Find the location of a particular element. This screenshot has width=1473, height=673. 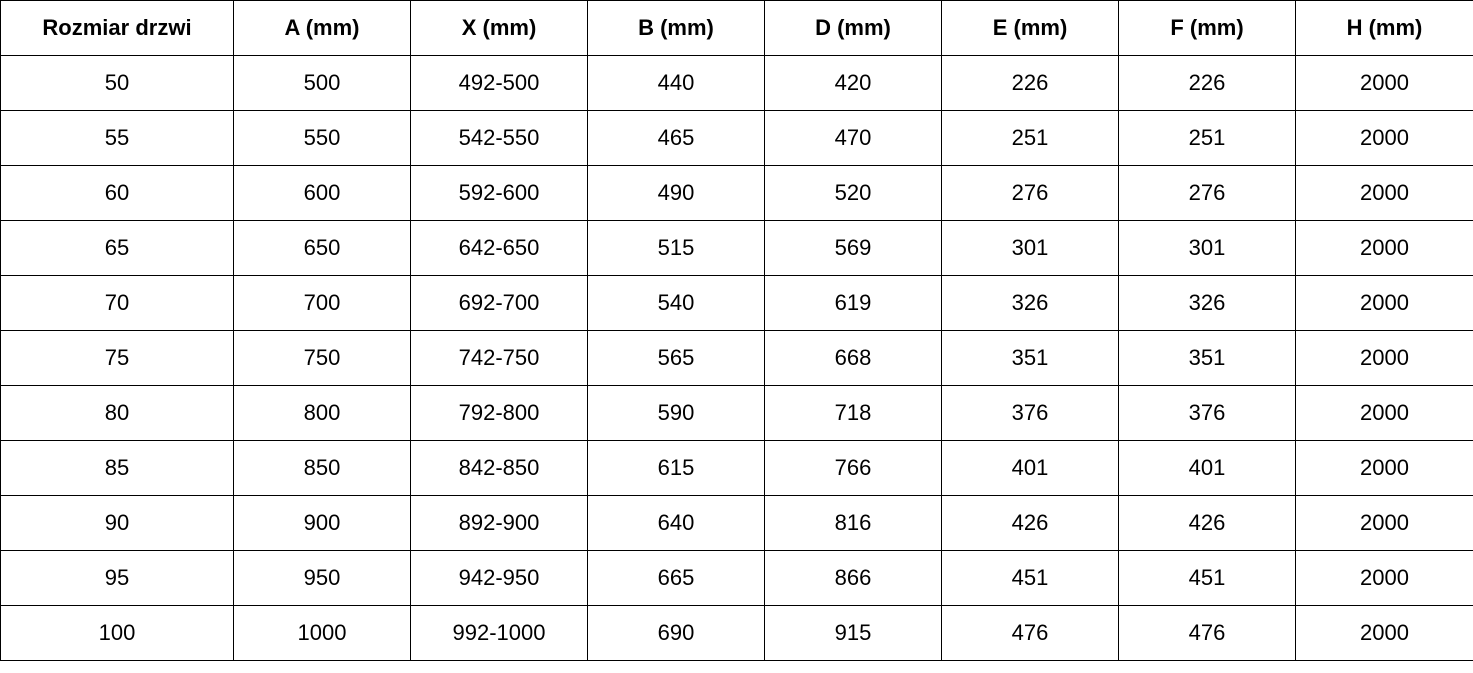

table-cell: 60 is located at coordinates (117, 193).